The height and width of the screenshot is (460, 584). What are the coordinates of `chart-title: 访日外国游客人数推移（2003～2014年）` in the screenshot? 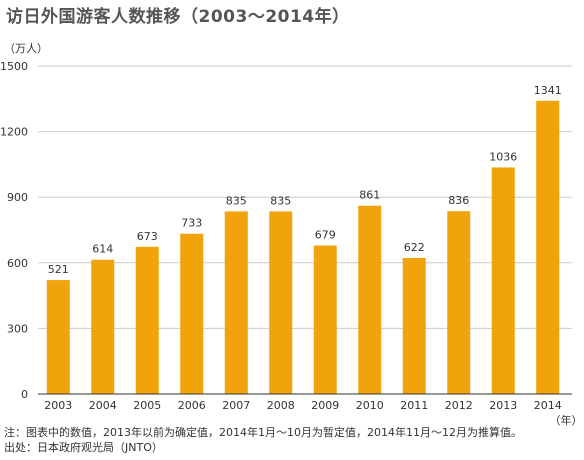 It's located at (178, 17).